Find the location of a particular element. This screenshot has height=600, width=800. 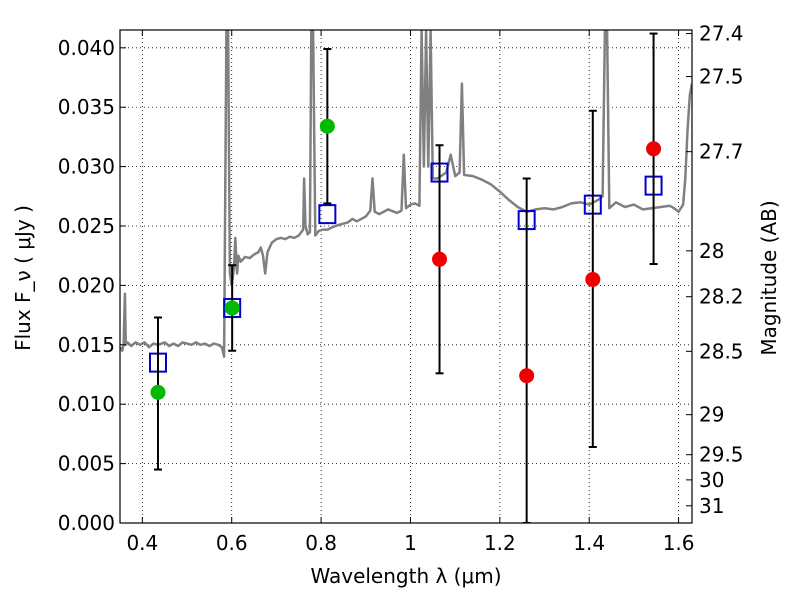

x-tick-label: 1.2 is located at coordinates (500, 543).